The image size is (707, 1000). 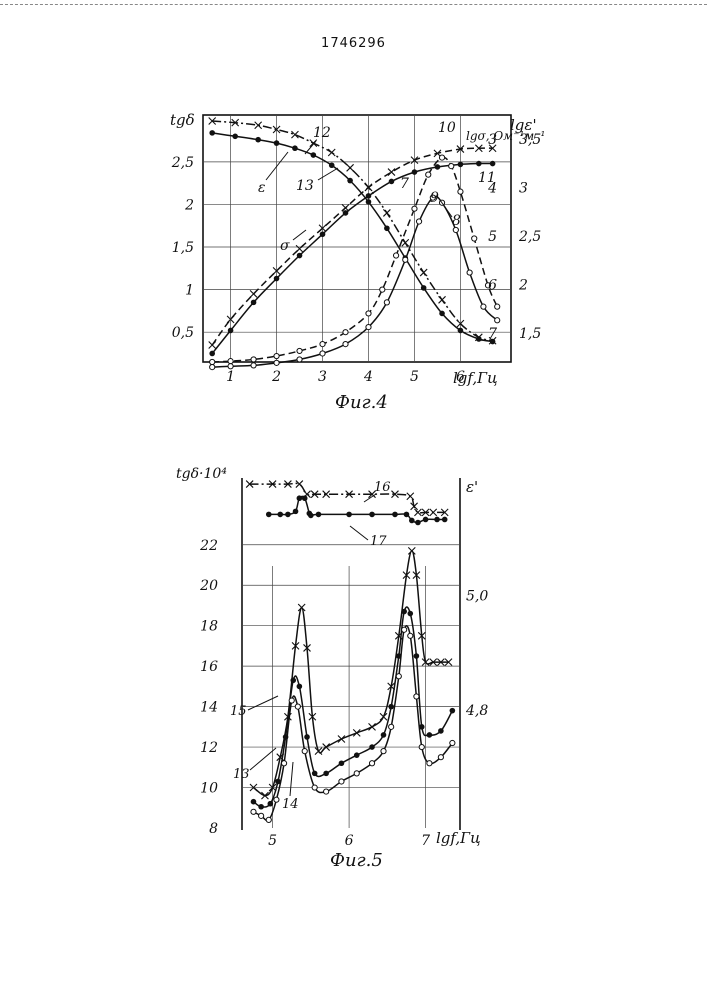 I want to click on fig5-left-tick-20: 20, so click(x=208, y=586).